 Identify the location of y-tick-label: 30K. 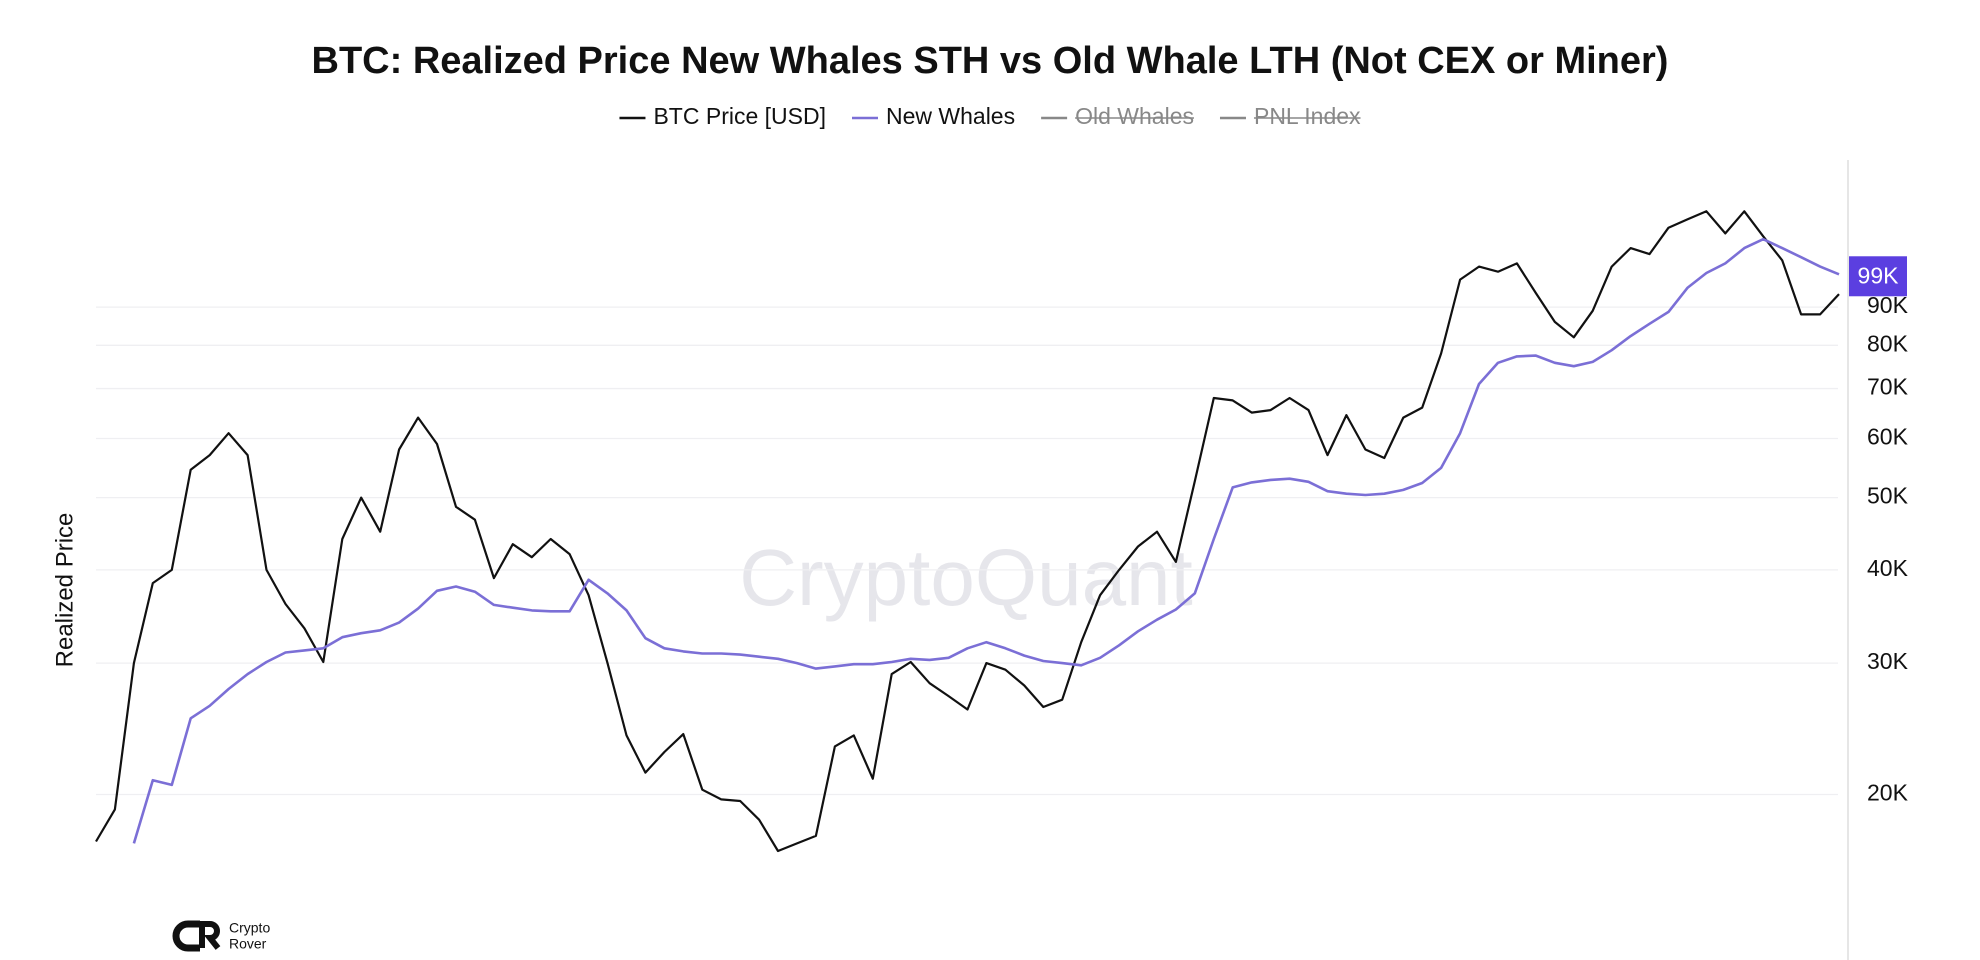
(1888, 661).